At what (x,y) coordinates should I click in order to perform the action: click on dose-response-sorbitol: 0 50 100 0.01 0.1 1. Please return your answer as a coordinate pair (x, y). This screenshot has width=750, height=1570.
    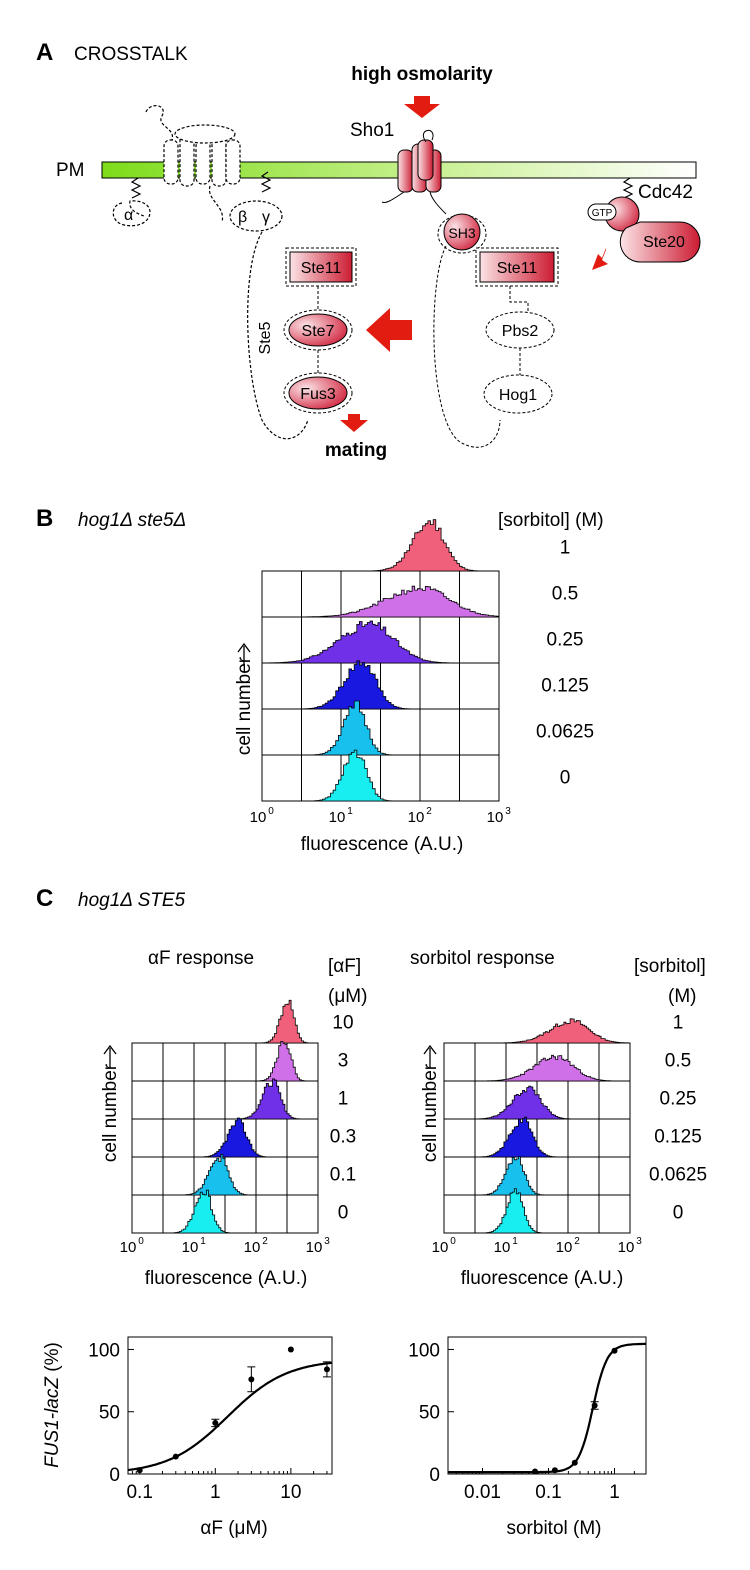
    Looking at the image, I should click on (527, 1419).